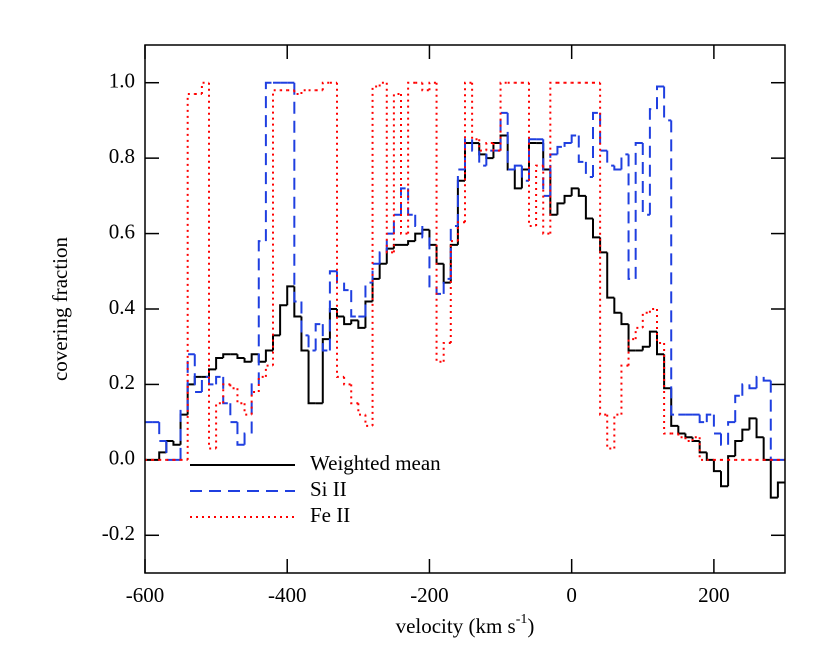 The image size is (830, 664). Describe the element at coordinates (122, 231) in the screenshot. I see `y-tick-label: 0.6` at that location.